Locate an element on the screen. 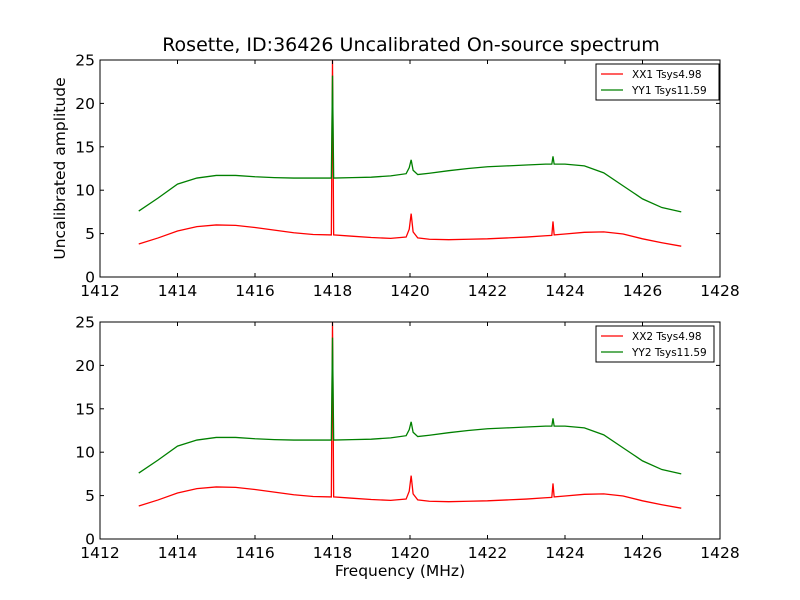  legend-label: XX1 Tsys4.98 is located at coordinates (667, 75).